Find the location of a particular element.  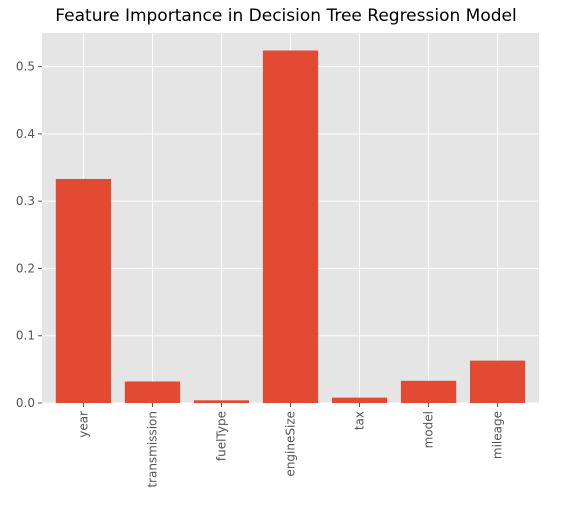

bar-year is located at coordinates (83, 290).